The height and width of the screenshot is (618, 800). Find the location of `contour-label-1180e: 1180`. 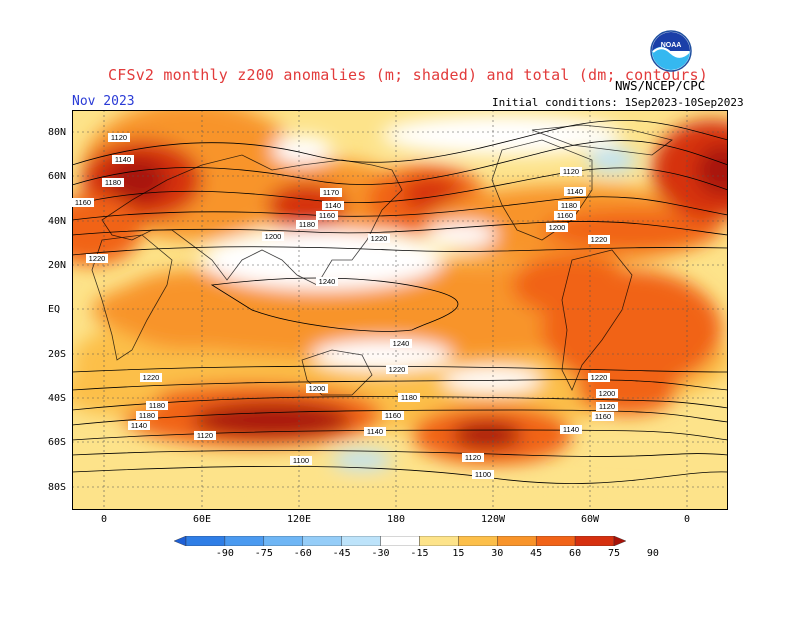

contour-label-1180e: 1180 is located at coordinates (147, 415).